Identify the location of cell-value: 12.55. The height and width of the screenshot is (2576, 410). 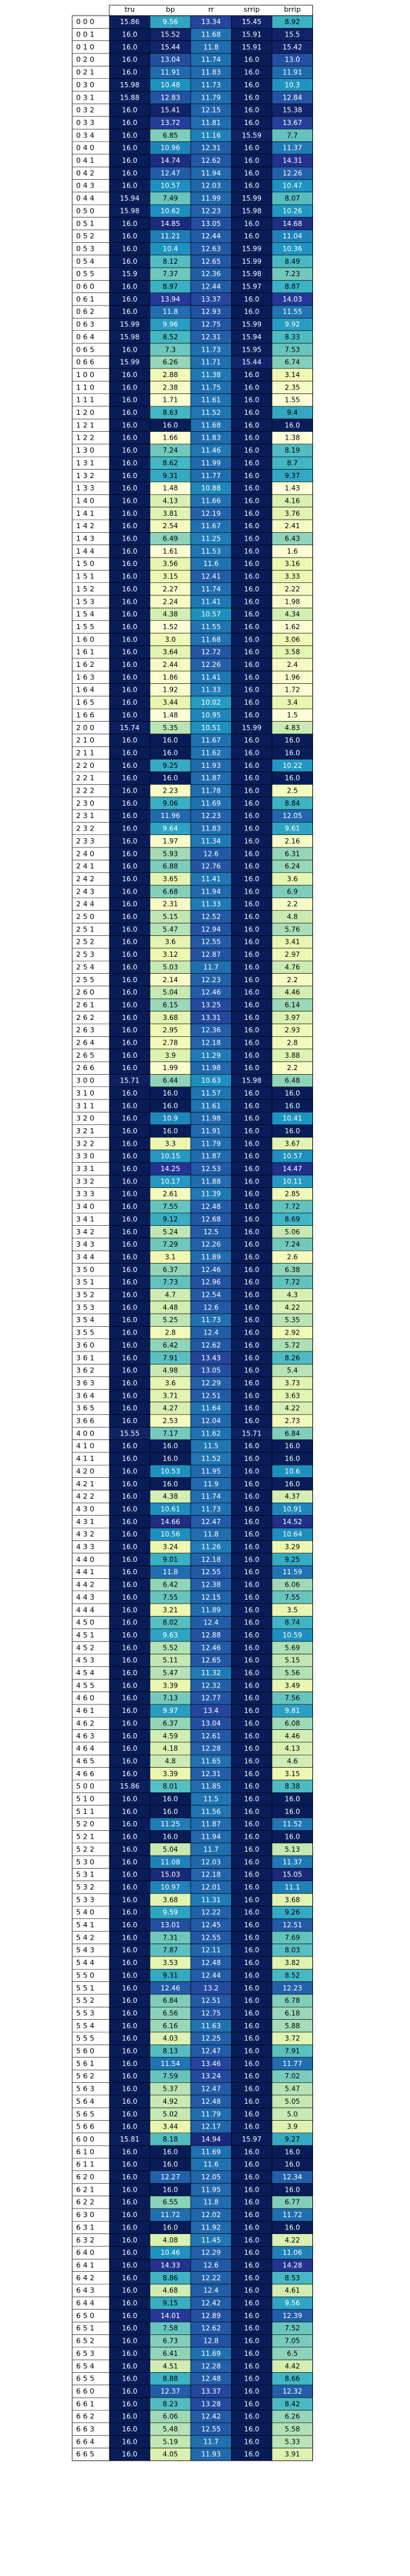
(211, 2429).